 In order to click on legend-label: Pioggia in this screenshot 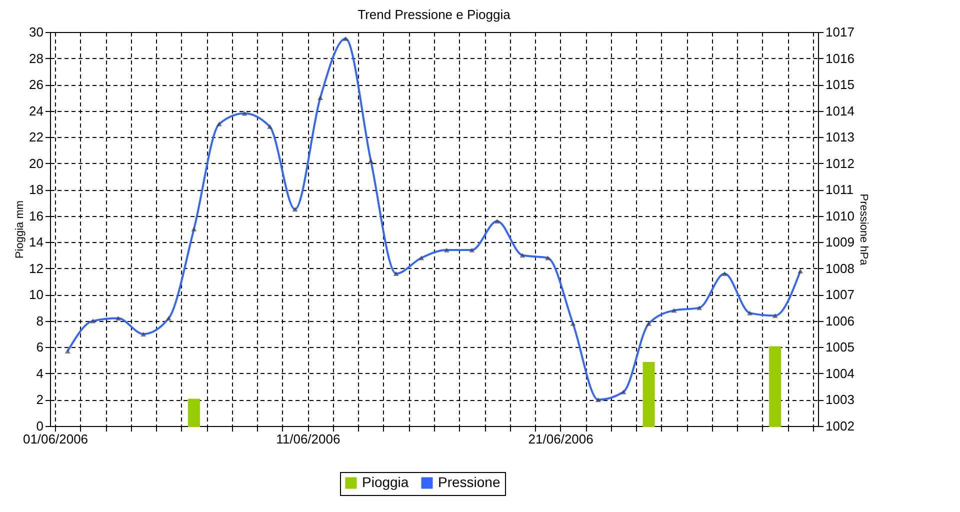, I will do `click(385, 482)`.